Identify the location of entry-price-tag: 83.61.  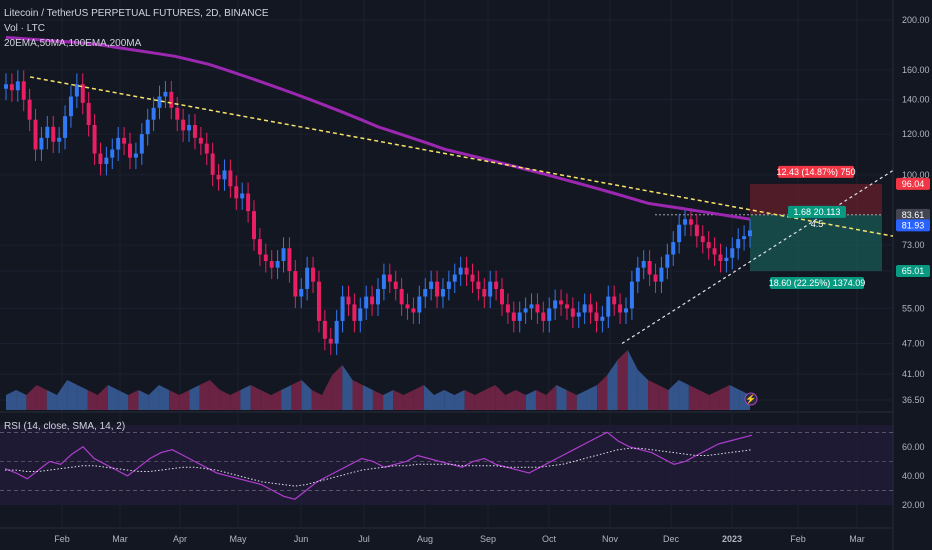
(913, 215).